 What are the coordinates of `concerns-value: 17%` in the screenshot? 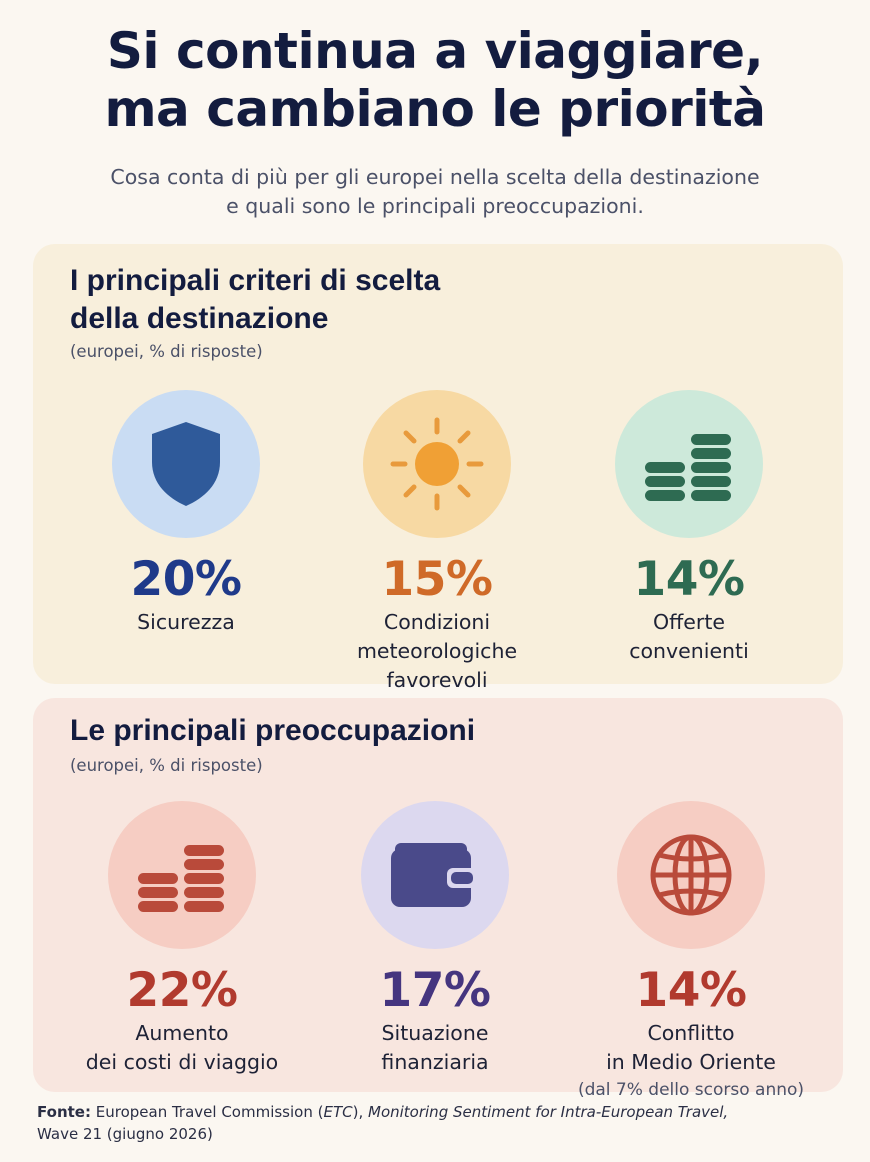 It's located at (435, 990).